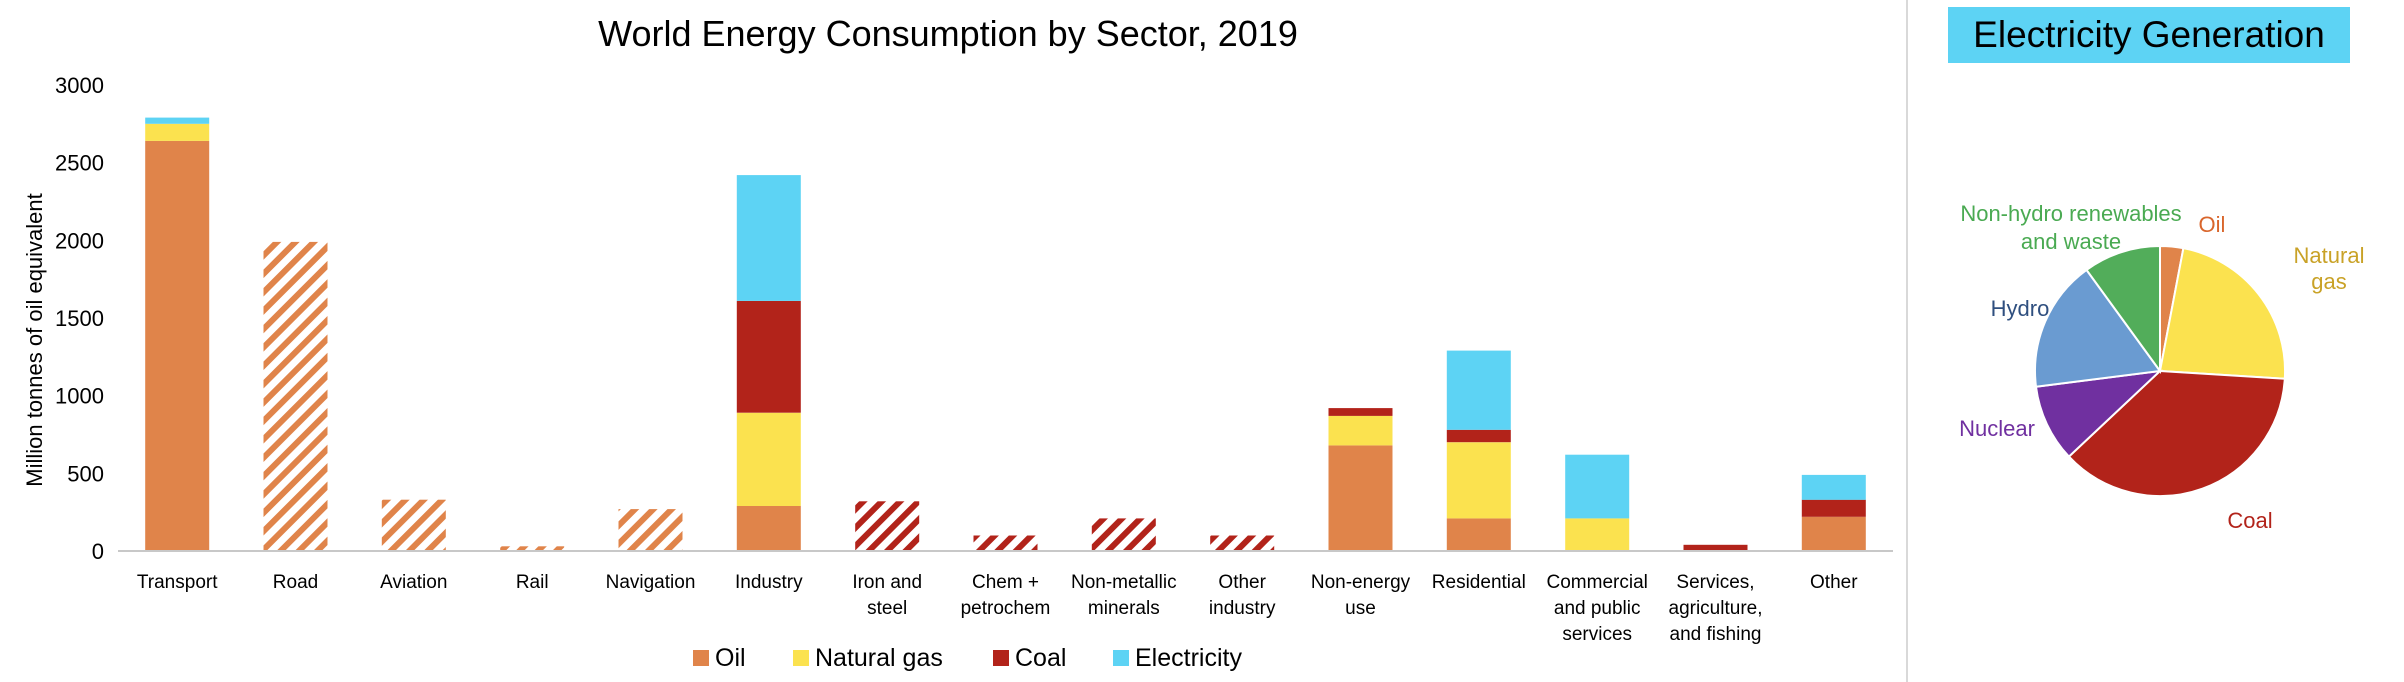  I want to click on bar-iron-and-steel-coal, so click(887, 526).